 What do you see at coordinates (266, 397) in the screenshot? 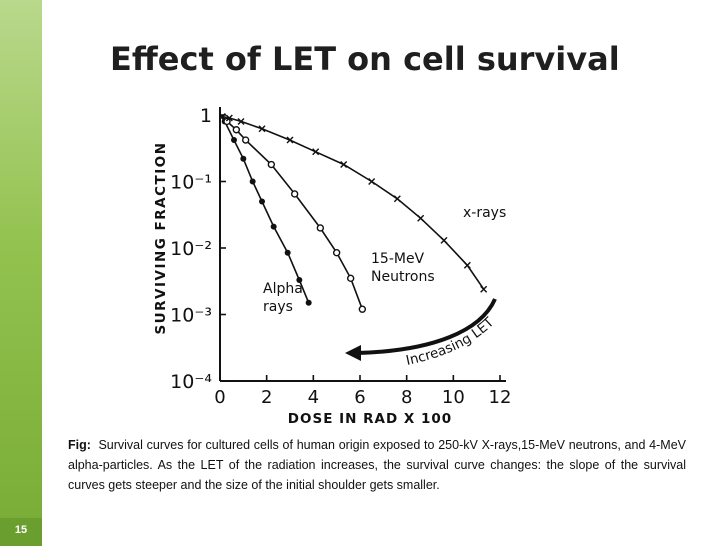
I see `x-tick-label: 2` at bounding box center [266, 397].